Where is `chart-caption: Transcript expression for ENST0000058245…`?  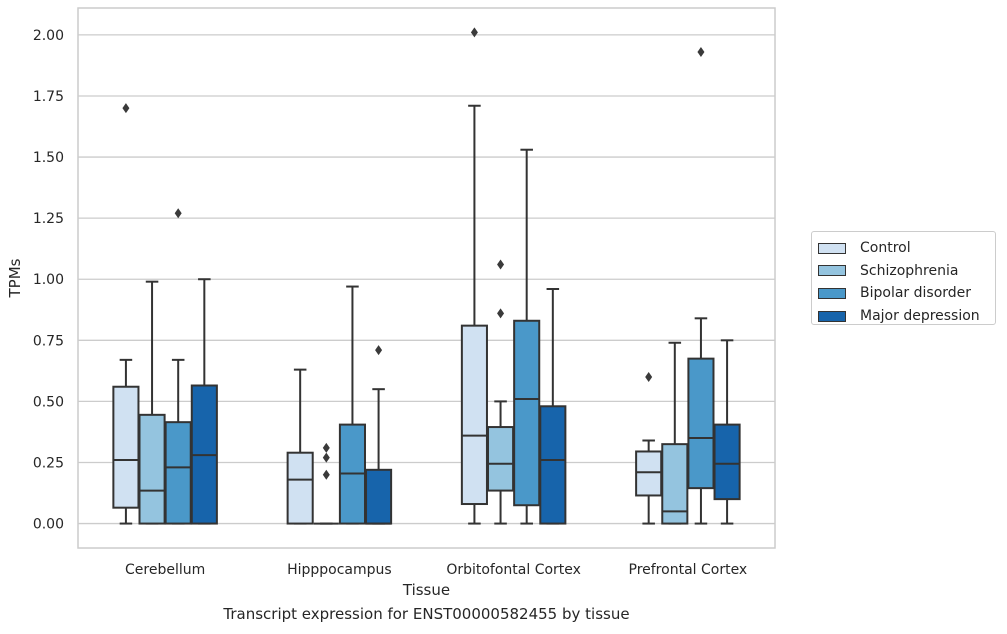
chart-caption: Transcript expression for ENST0000058245… is located at coordinates (426, 614).